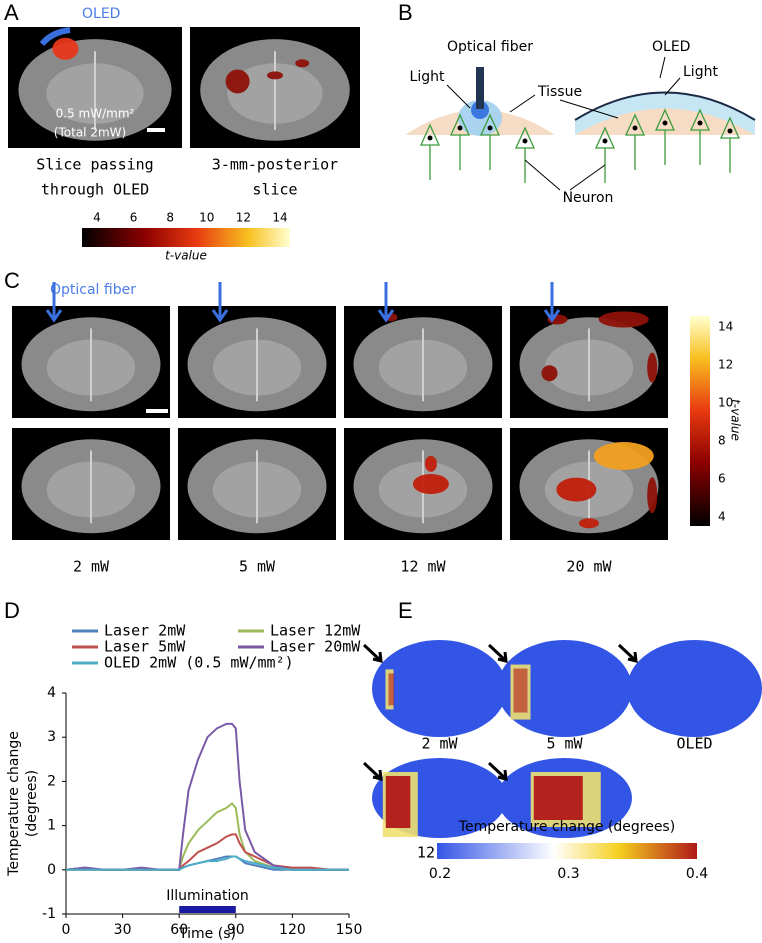 The image size is (762, 943). I want to click on illumination-label: Illumination, so click(207, 896).